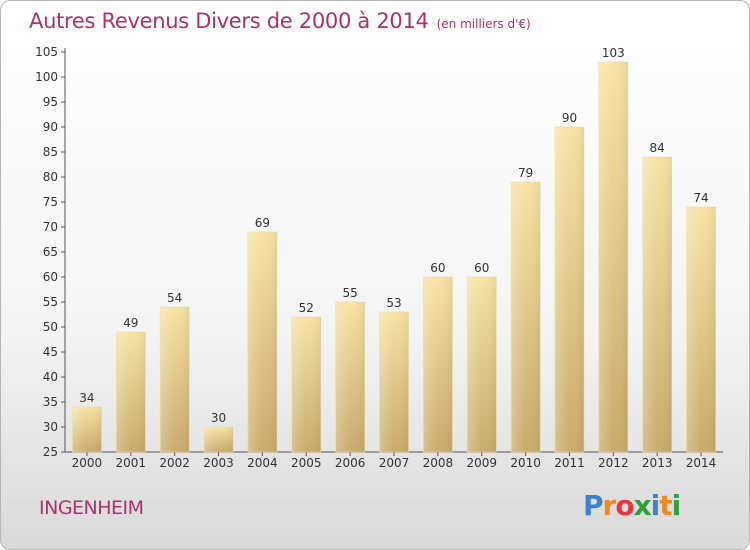  I want to click on x-tick-label: 2014, so click(701, 463).